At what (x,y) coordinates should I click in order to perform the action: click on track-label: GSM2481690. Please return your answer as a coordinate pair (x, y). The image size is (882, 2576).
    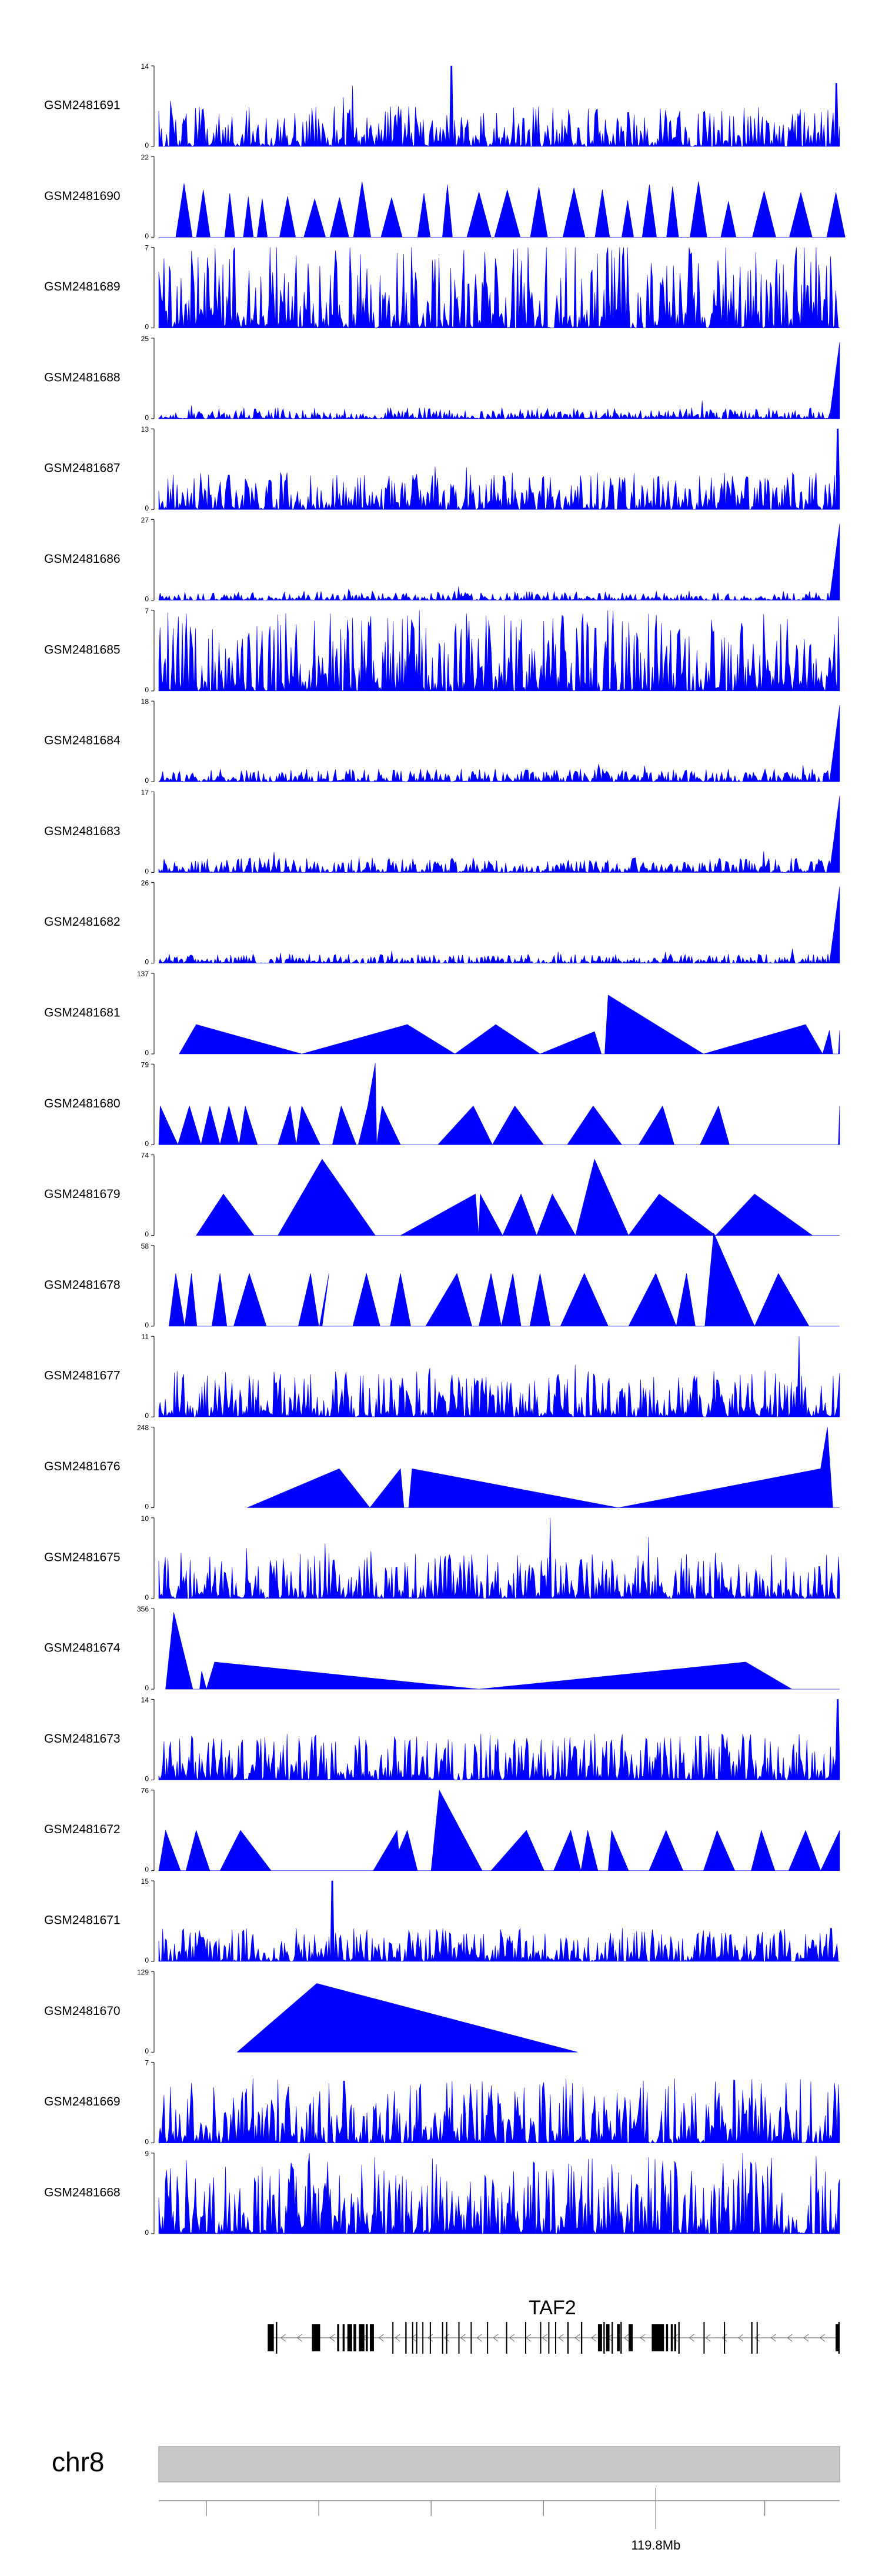
    Looking at the image, I should click on (82, 196).